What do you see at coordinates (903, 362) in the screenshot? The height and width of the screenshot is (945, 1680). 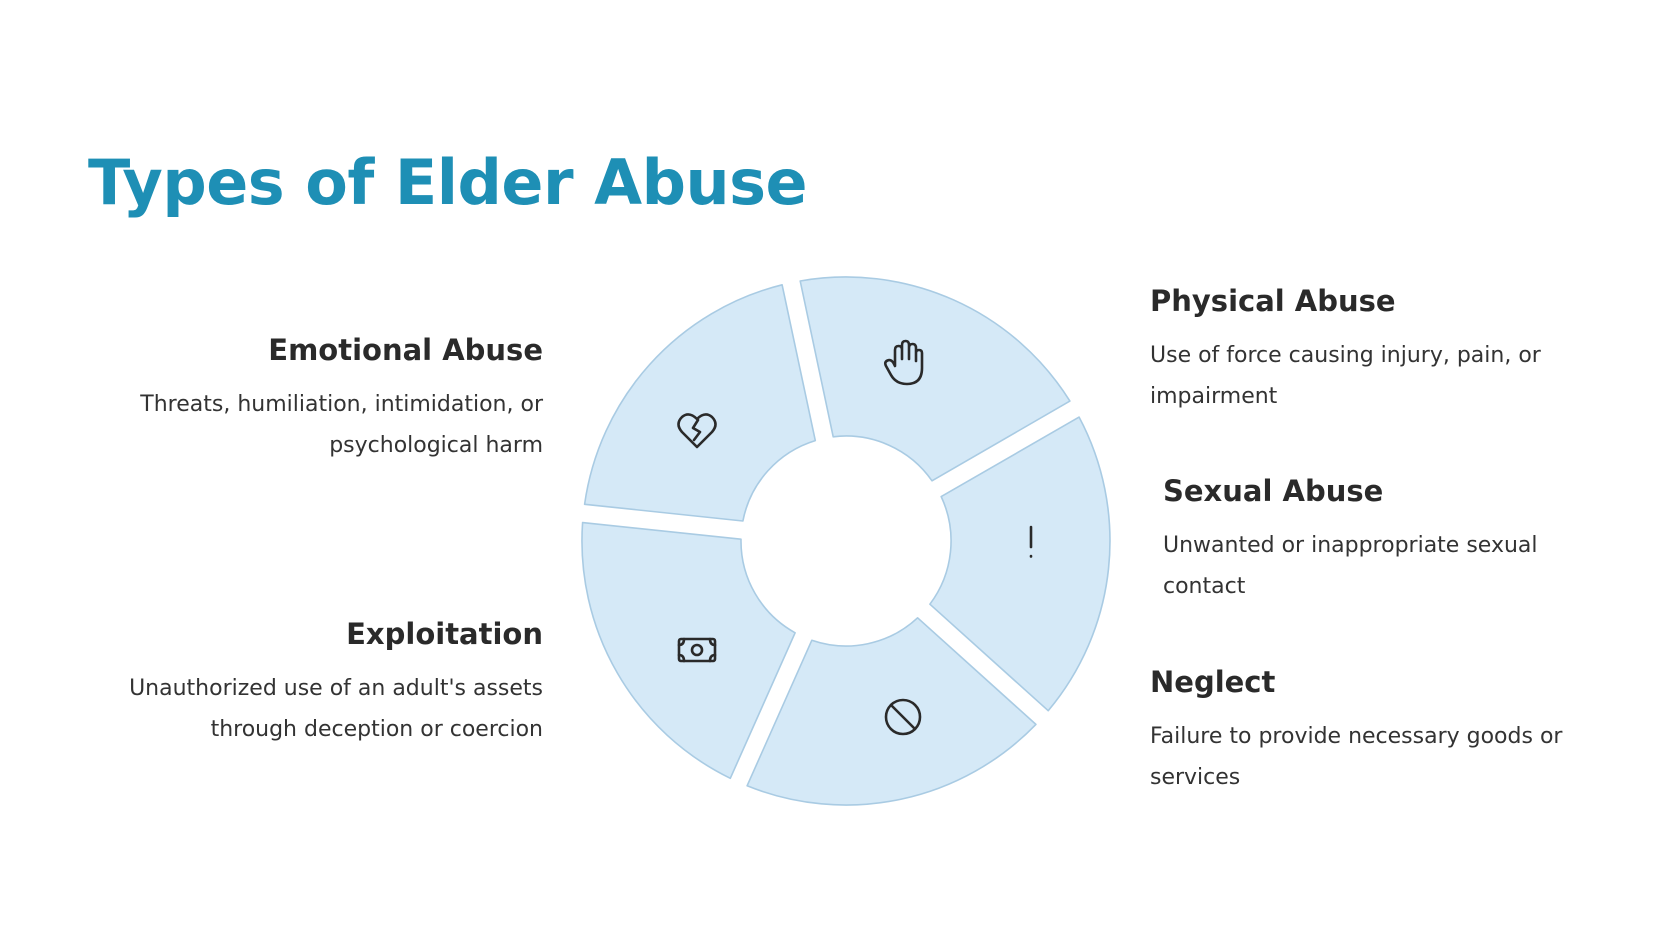 I see `hand-icon` at bounding box center [903, 362].